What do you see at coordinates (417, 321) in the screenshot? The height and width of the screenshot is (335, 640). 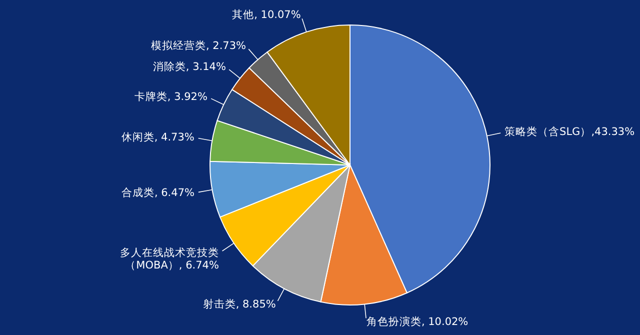 I see `slice-label: 角色扮演类, 10.02%` at bounding box center [417, 321].